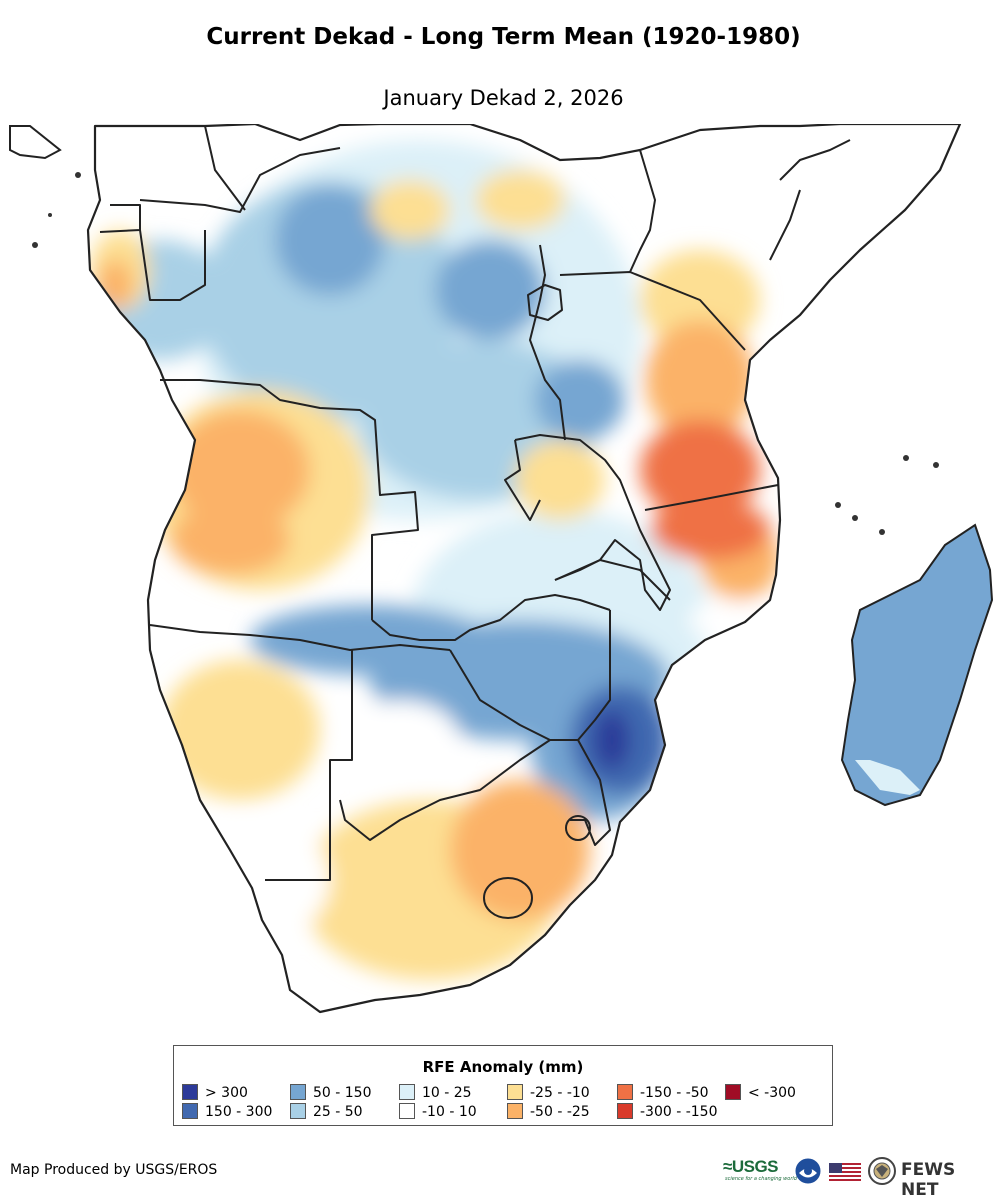  I want to click on legend-item: -10 - 10, so click(438, 1112).